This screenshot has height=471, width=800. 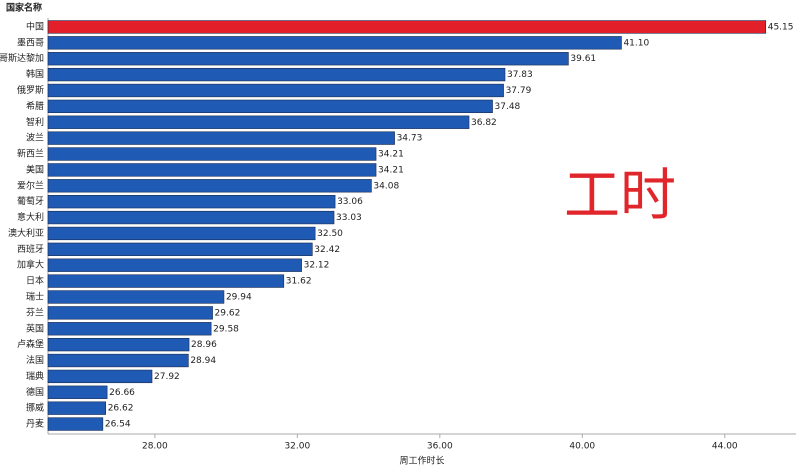 What do you see at coordinates (226, 329) in the screenshot?
I see `value-label: 29.58` at bounding box center [226, 329].